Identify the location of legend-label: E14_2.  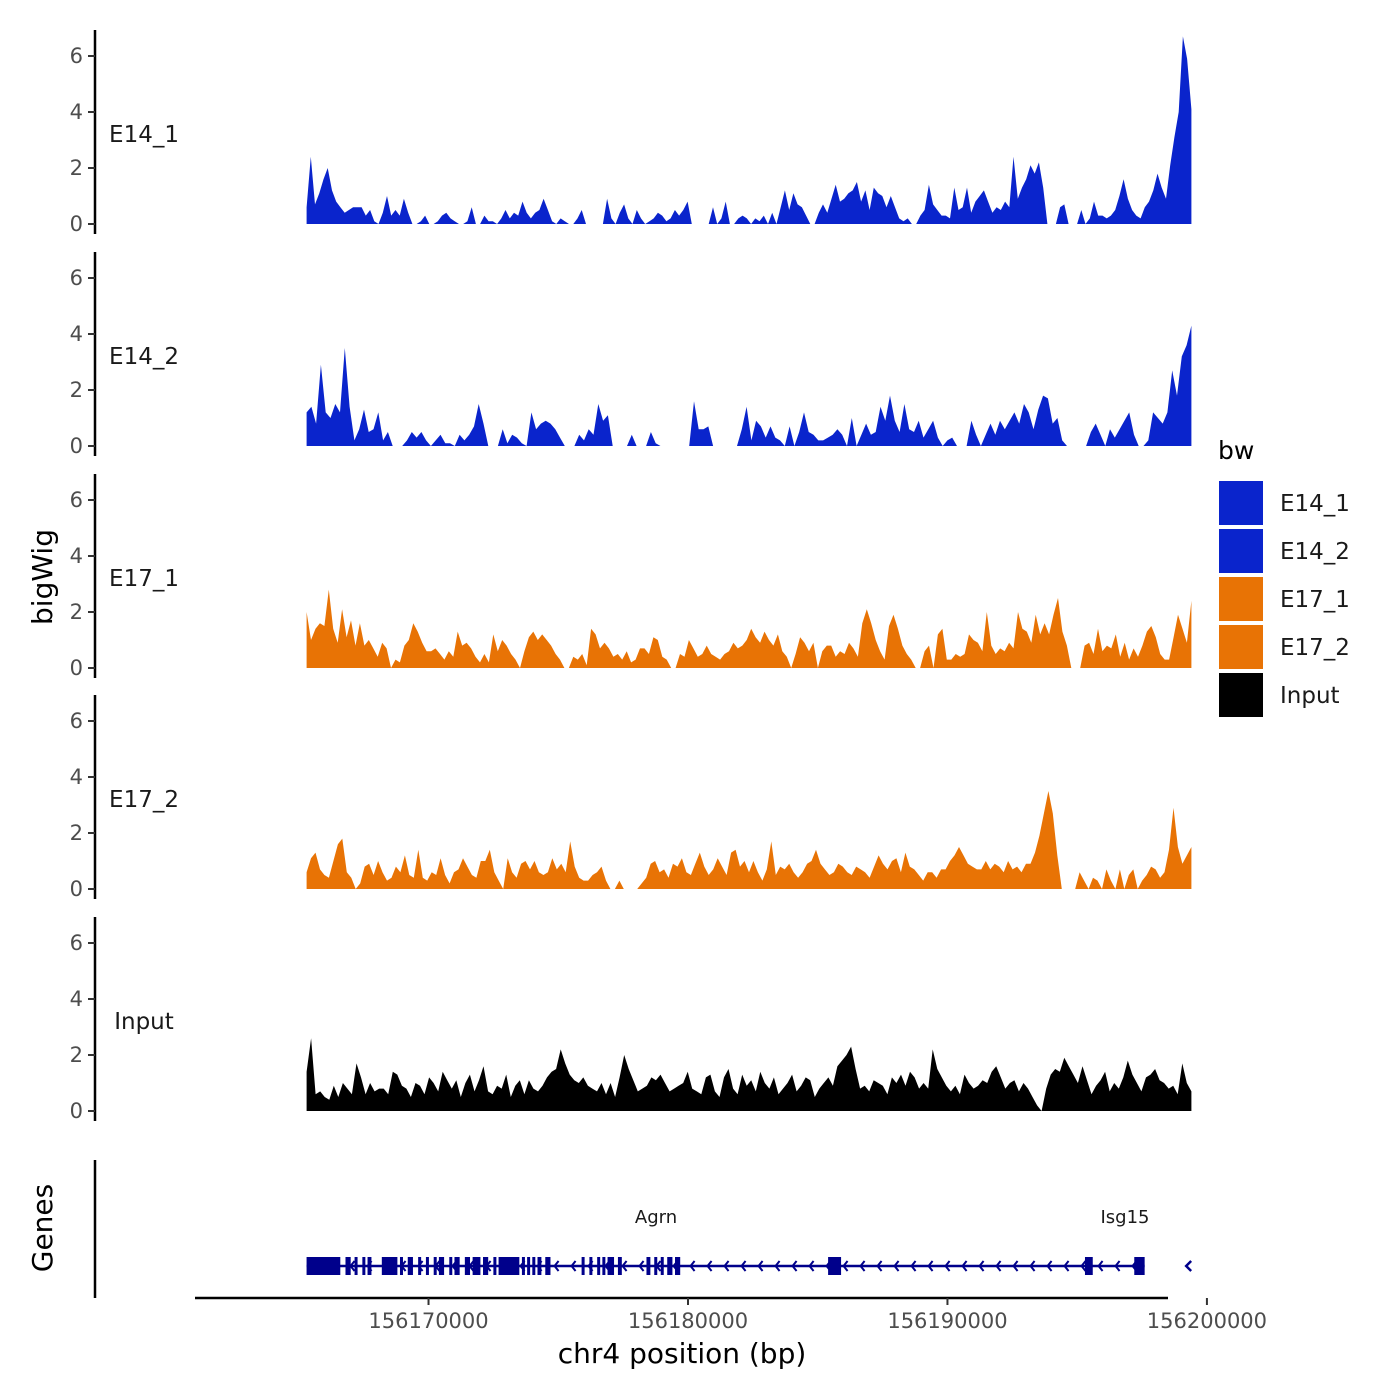
(1315, 552).